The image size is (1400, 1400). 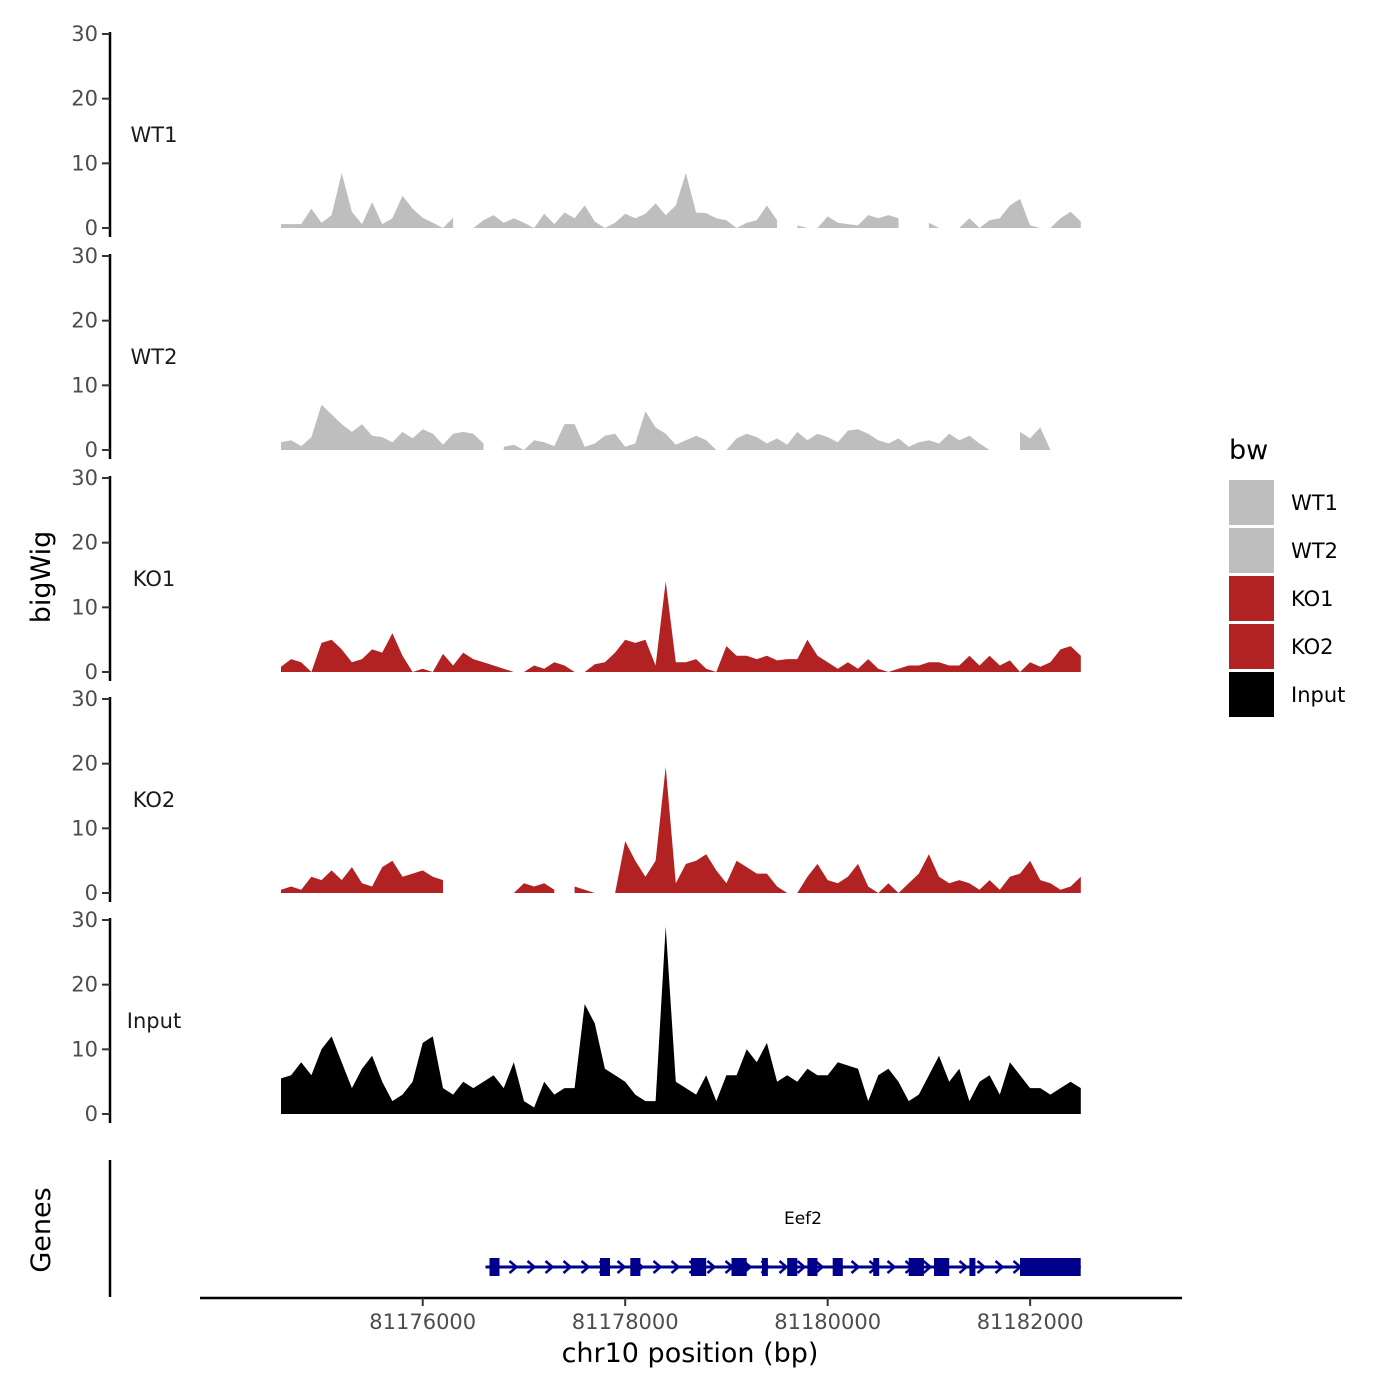 What do you see at coordinates (1312, 599) in the screenshot?
I see `legend-label: KO1` at bounding box center [1312, 599].